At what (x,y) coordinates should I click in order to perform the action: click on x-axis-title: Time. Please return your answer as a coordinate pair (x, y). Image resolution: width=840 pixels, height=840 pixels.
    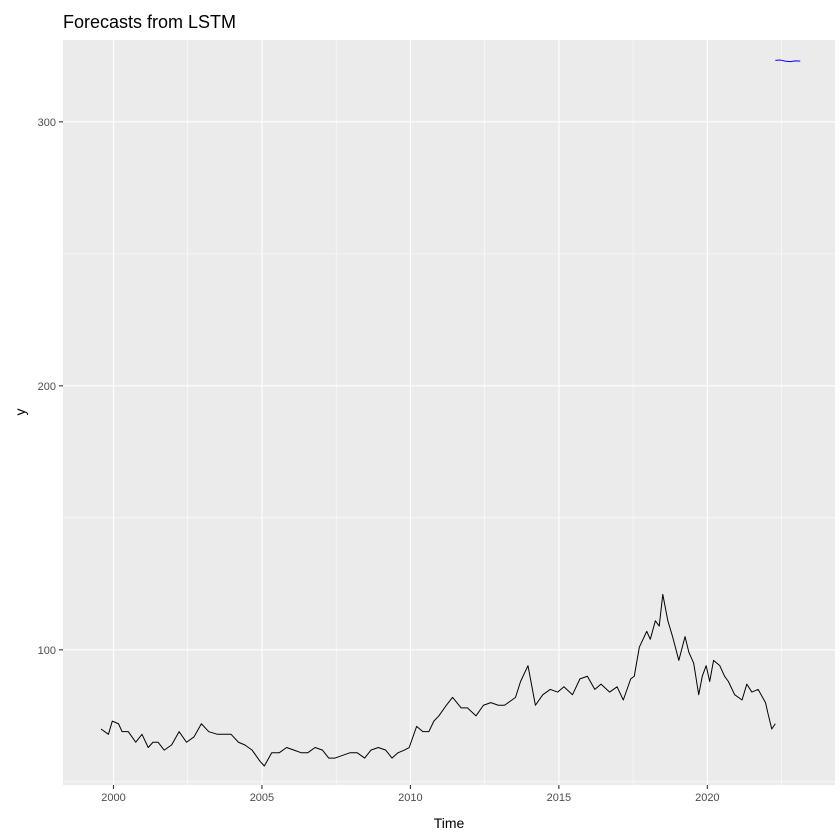
    Looking at the image, I should click on (449, 823).